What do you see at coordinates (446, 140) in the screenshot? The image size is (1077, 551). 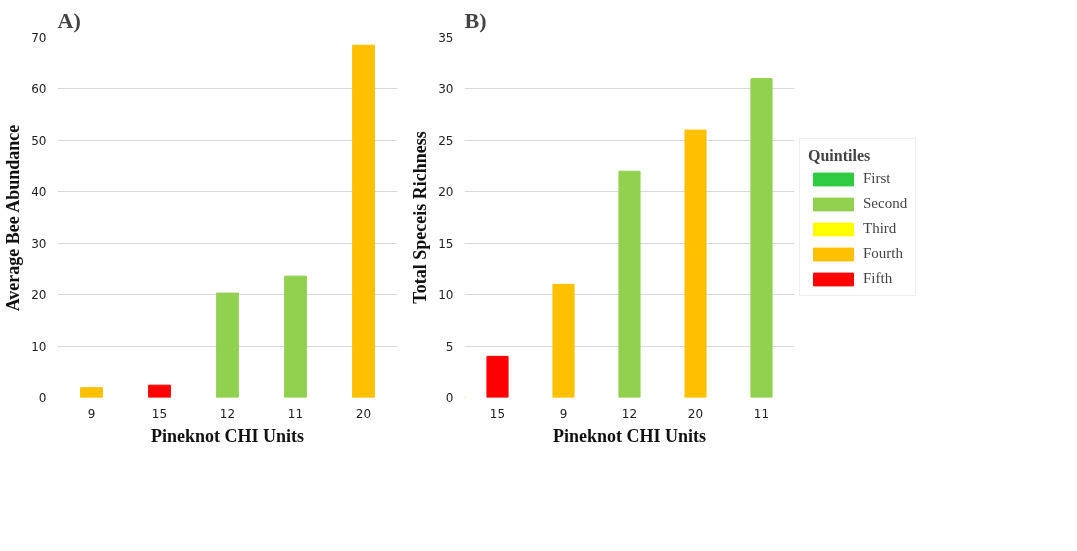 I see `y-tick-label: 25` at bounding box center [446, 140].